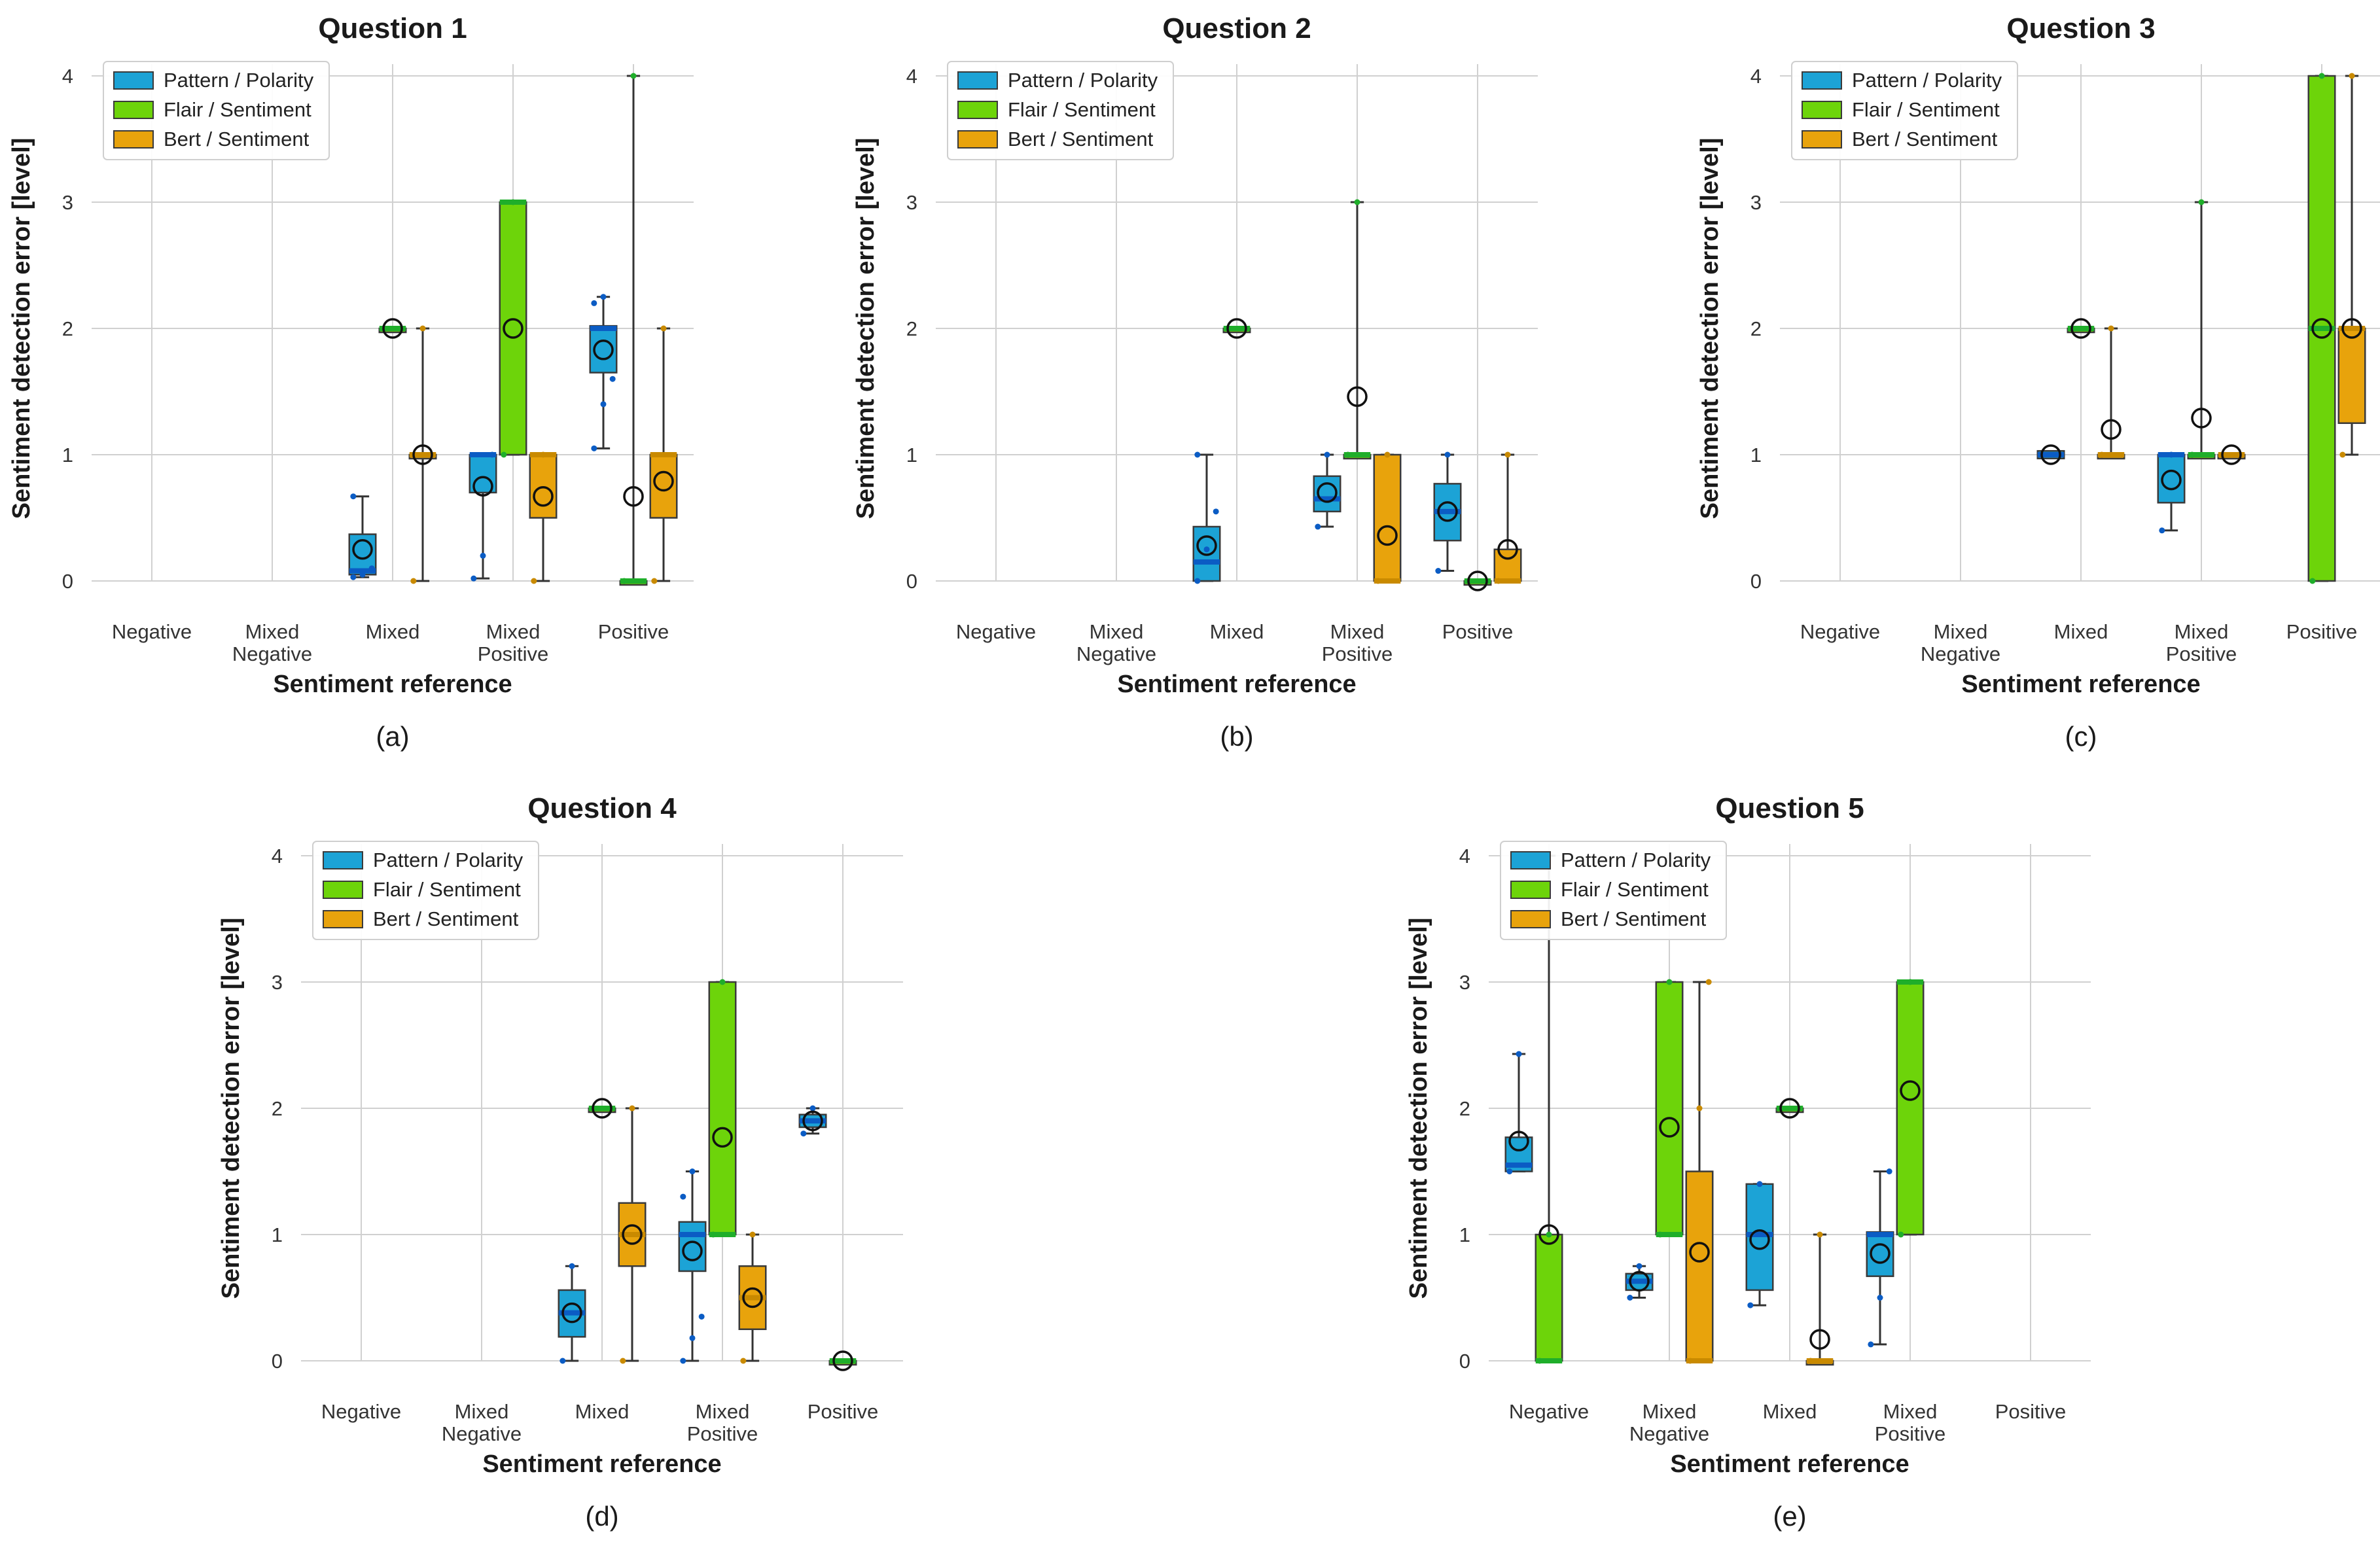 The width and height of the screenshot is (2380, 1544). What do you see at coordinates (601, 1517) in the screenshot?
I see `subfigure-caption: (d)` at bounding box center [601, 1517].